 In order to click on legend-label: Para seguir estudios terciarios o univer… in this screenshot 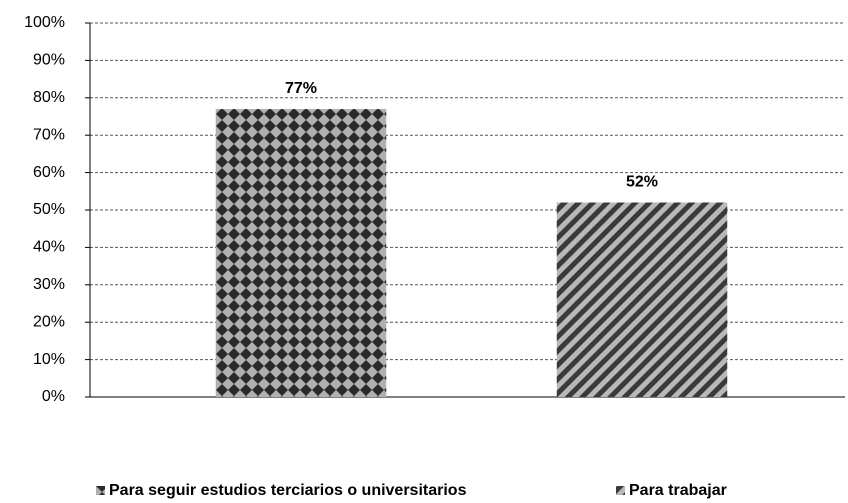, I will do `click(288, 490)`.